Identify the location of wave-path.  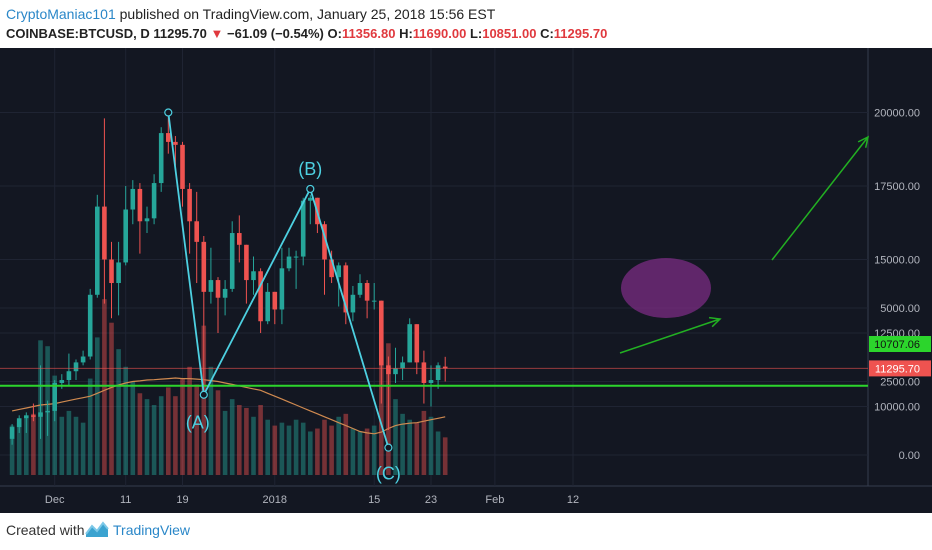
(278, 280).